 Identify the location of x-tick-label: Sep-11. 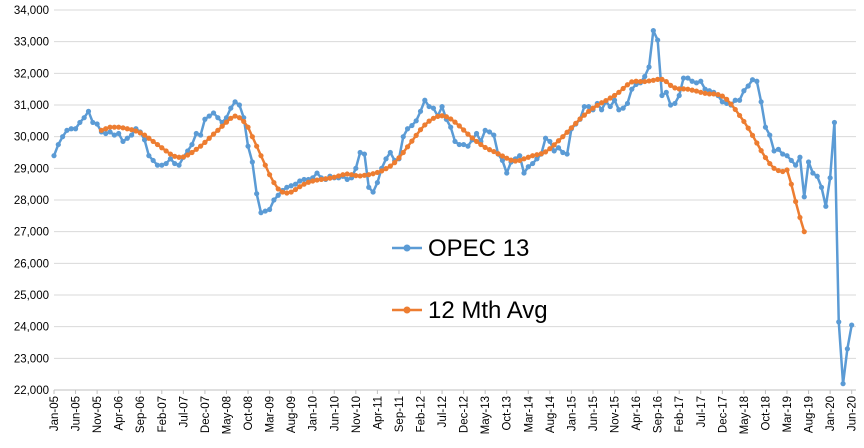
(400, 414).